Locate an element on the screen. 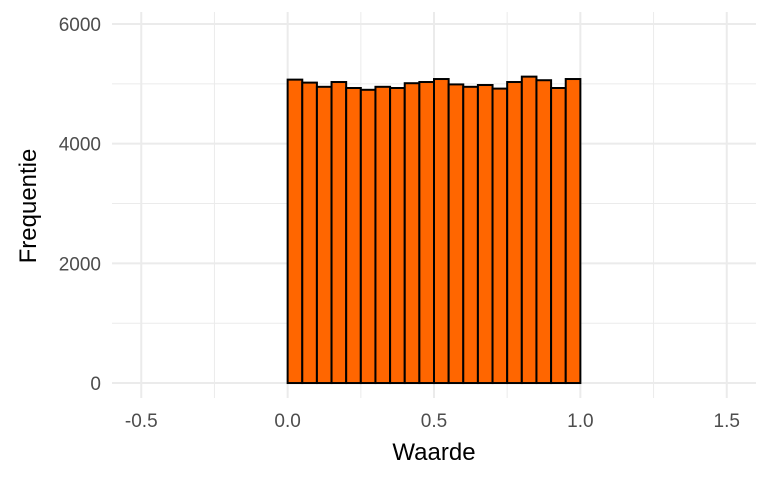 The width and height of the screenshot is (768, 480). x-axis-title: Waarde is located at coordinates (433, 452).